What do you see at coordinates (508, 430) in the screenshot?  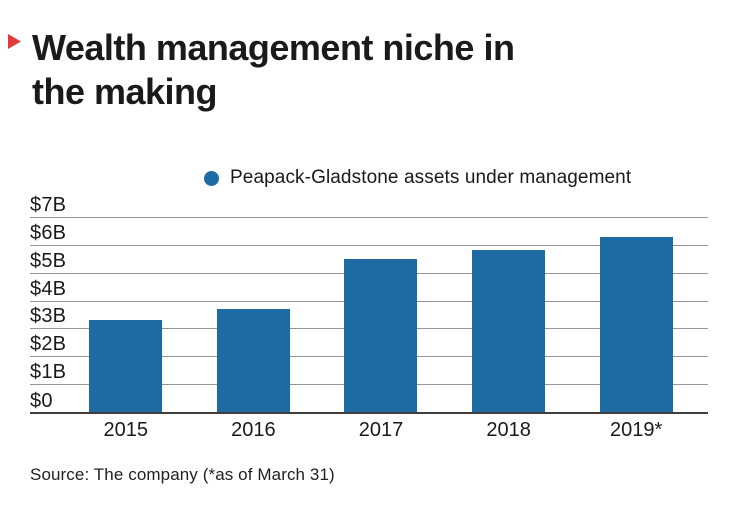 I see `x-tick-label: 2018` at bounding box center [508, 430].